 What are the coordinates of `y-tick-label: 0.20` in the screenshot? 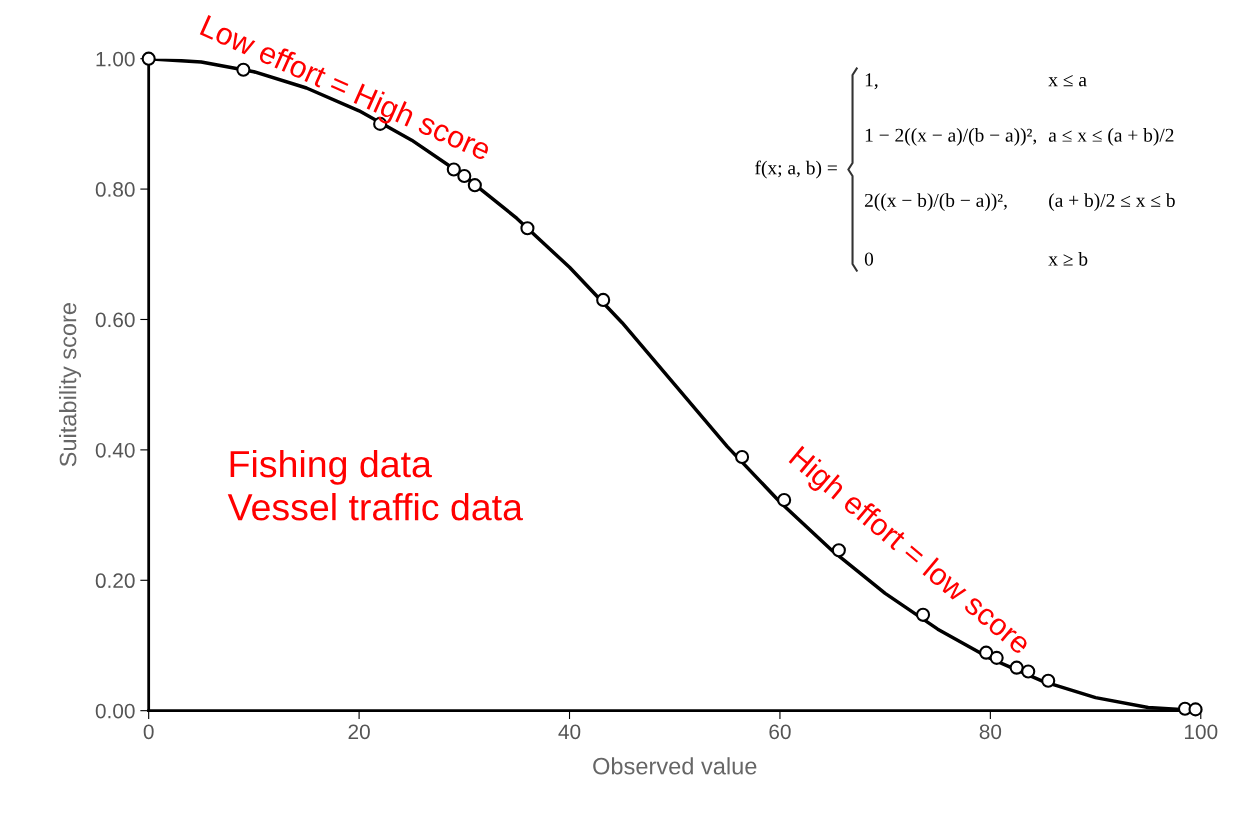 It's located at (115, 581).